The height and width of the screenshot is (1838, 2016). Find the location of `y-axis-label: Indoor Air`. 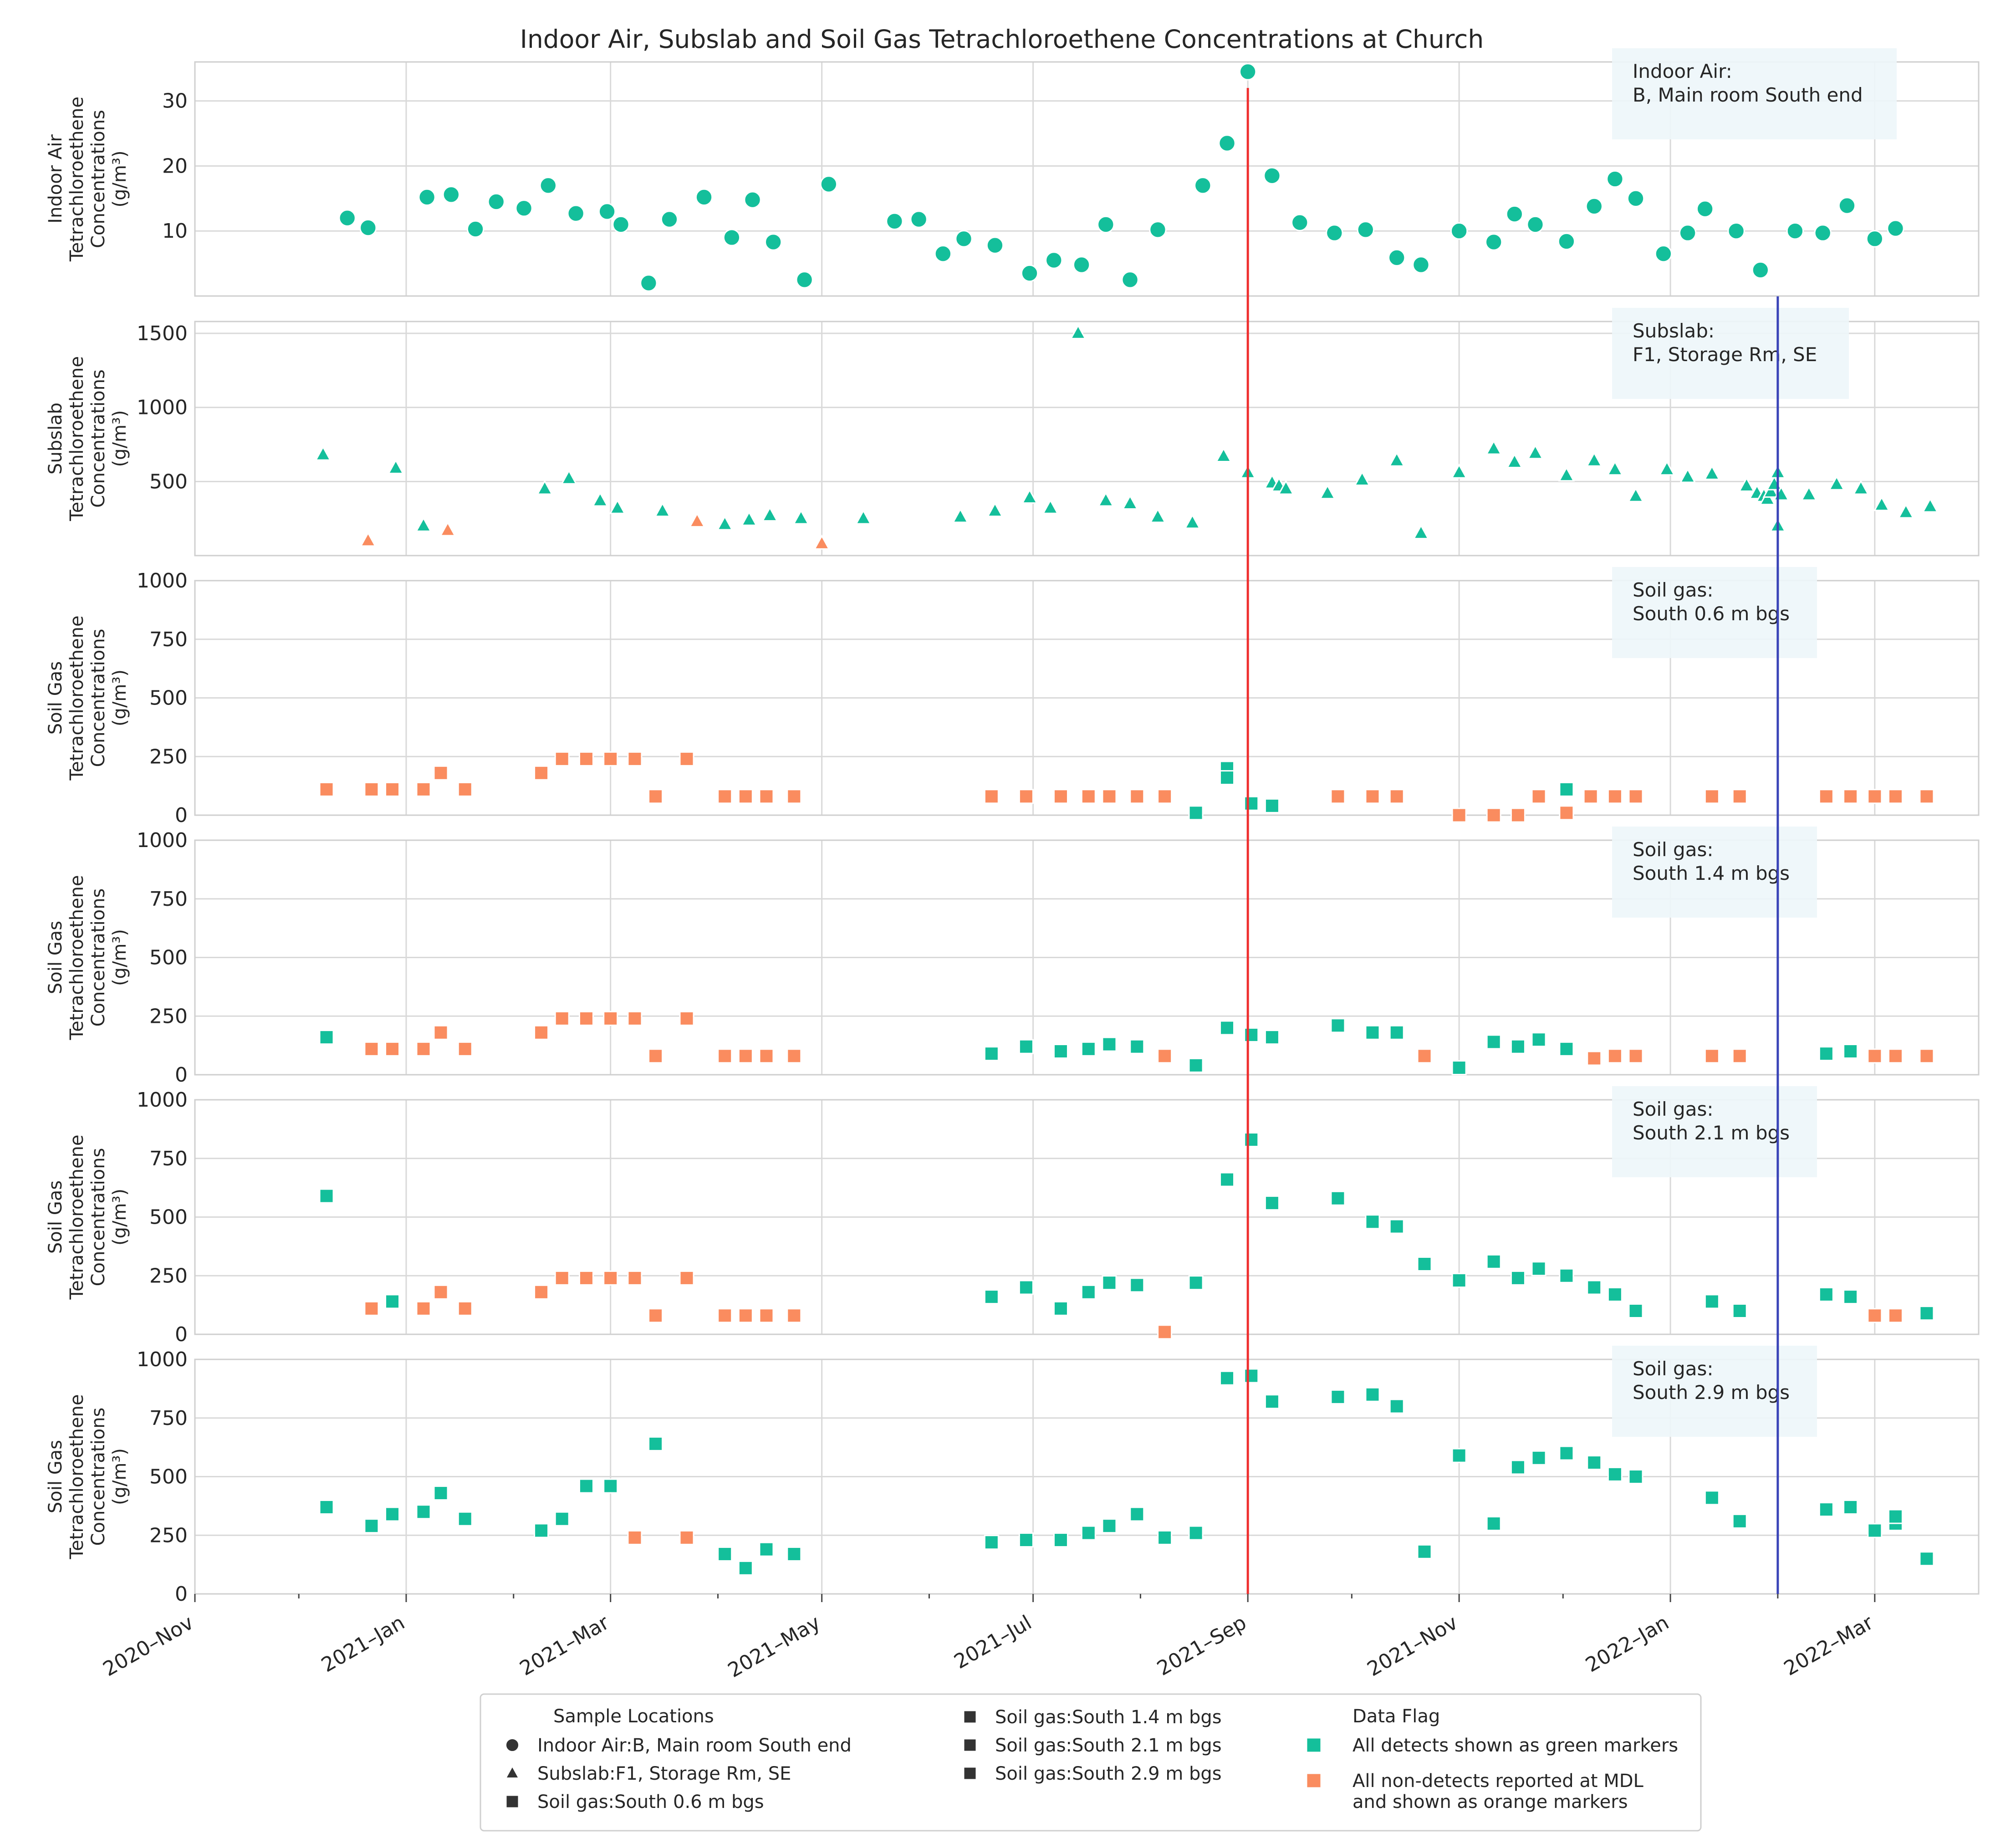

y-axis-label: Indoor Air is located at coordinates (55, 179).